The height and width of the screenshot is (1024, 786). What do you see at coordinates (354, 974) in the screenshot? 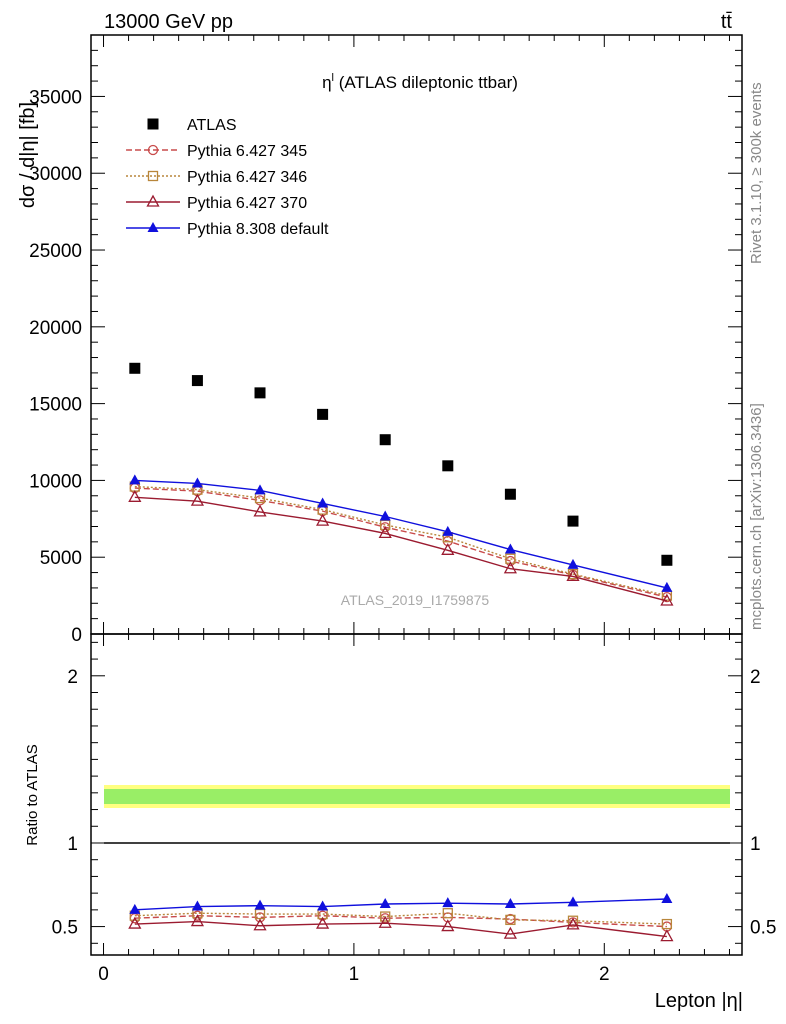
I see `x-tick-label: 1` at bounding box center [354, 974].